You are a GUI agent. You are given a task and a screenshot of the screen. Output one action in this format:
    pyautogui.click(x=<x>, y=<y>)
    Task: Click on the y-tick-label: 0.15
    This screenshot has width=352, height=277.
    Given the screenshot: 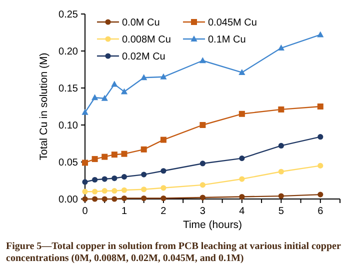 What is the action you would take?
    pyautogui.click(x=68, y=89)
    